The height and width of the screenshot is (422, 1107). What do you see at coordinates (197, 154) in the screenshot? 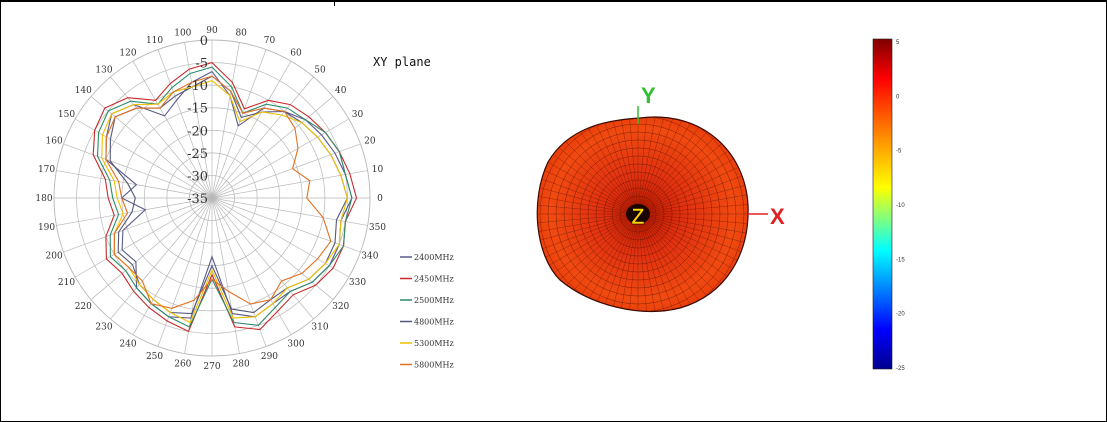
I see `radial-tick-label: -25` at bounding box center [197, 154].